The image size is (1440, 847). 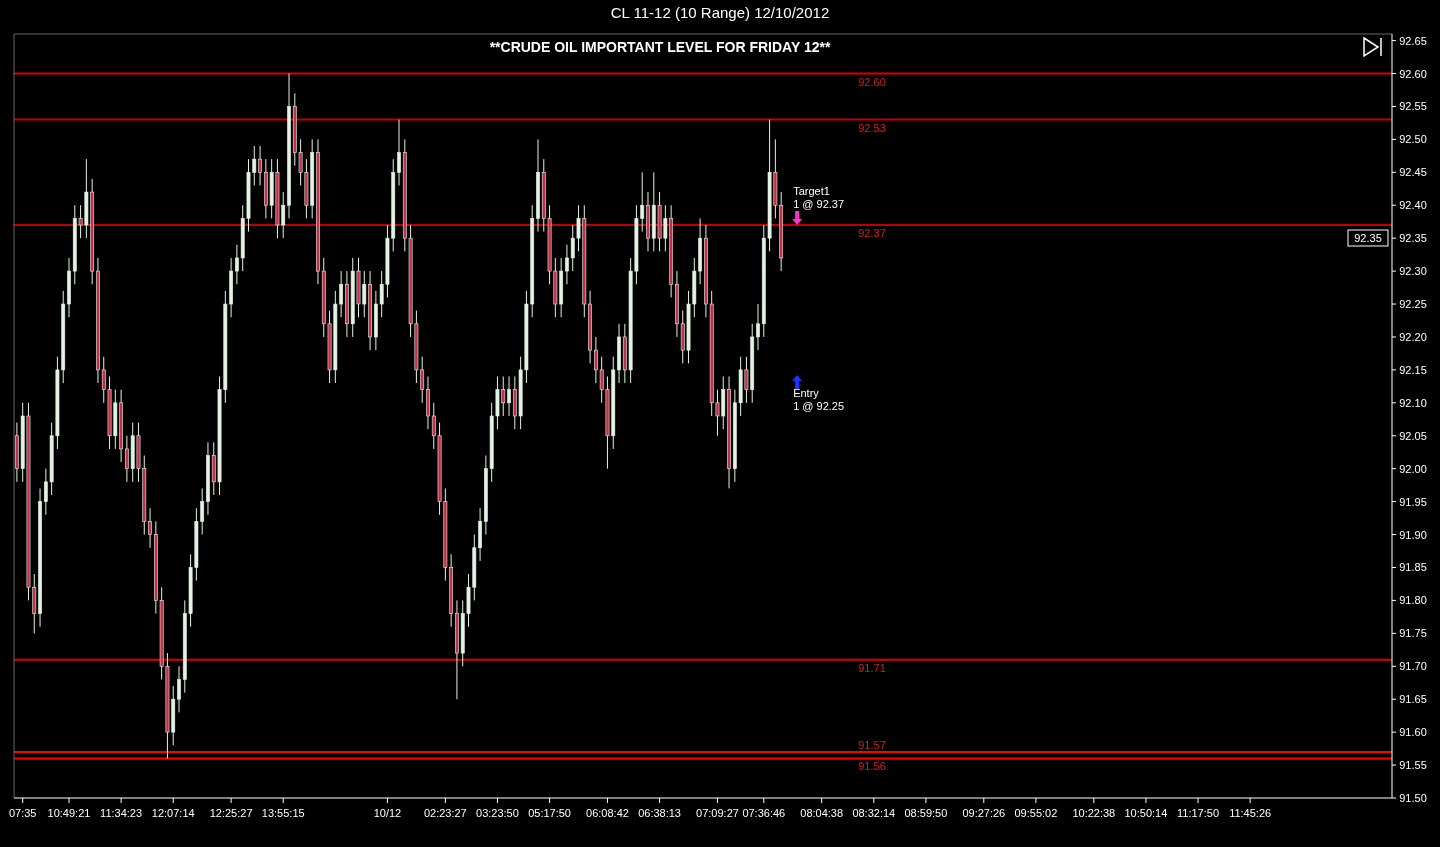 I want to click on y-tick-label: 92.40, so click(x=1413, y=205).